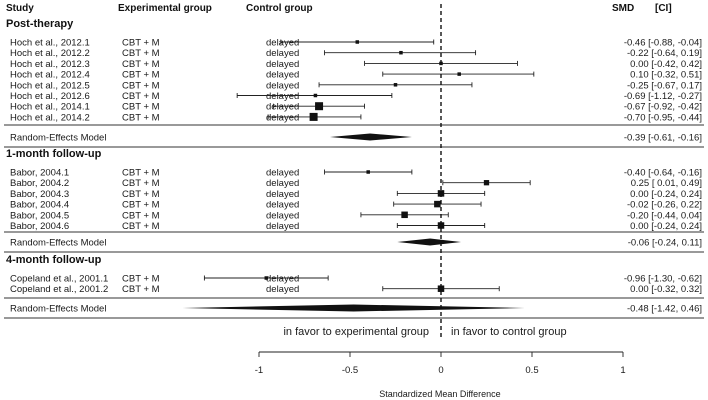  What do you see at coordinates (663, 117) in the screenshot?
I see `smd-ci-value: -0.70 [-0.95, -0.44]` at bounding box center [663, 117].